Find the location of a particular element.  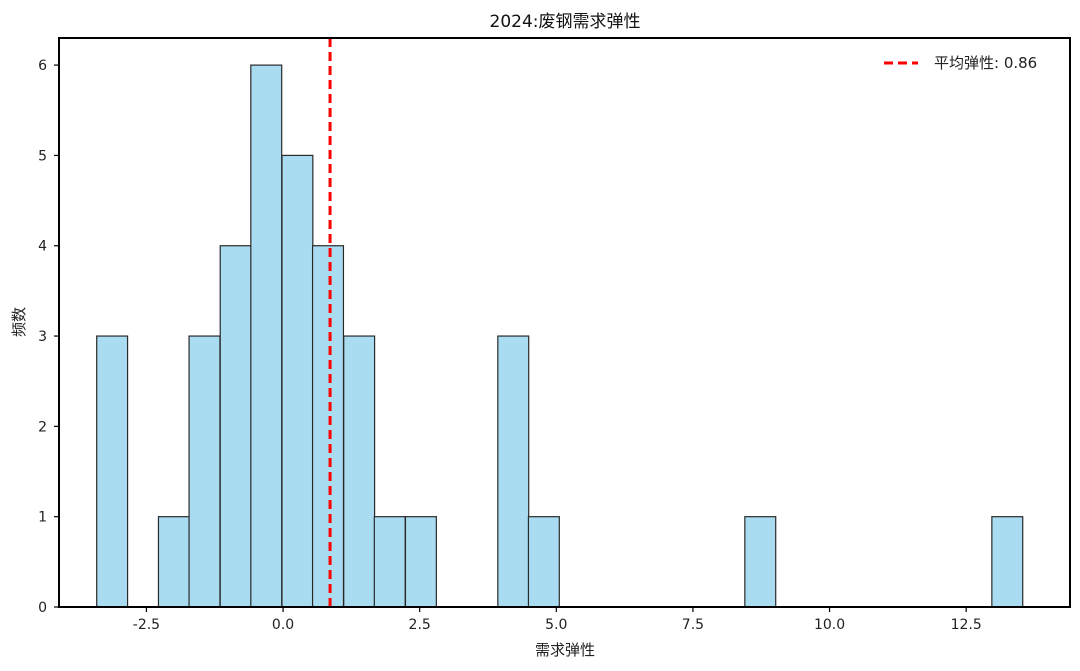

x-tick-label-4: 7.5 is located at coordinates (693, 625).